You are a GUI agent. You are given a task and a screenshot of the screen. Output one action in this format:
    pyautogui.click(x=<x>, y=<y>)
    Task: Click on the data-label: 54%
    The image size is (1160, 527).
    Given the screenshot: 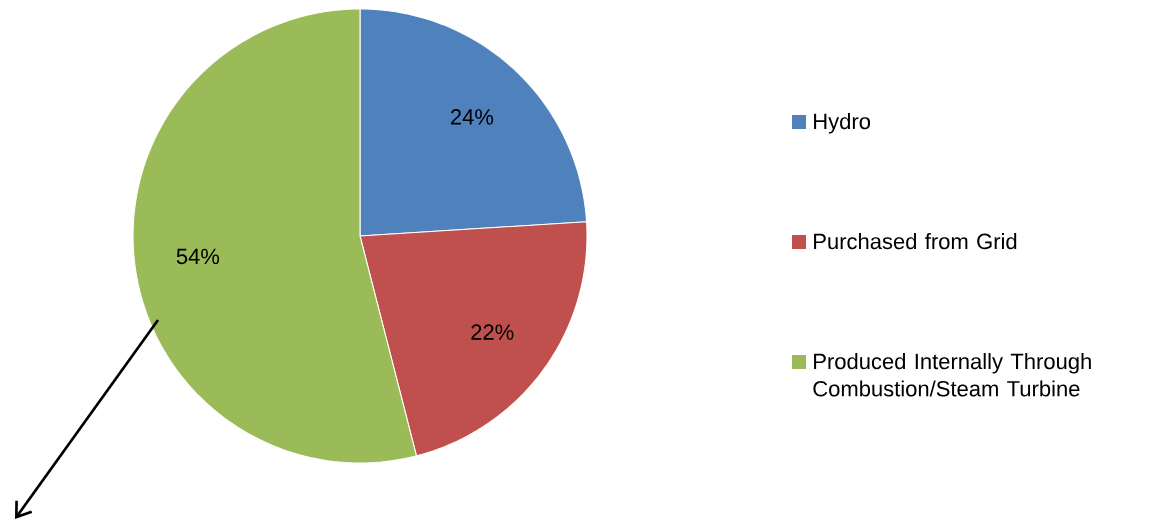 What is the action you would take?
    pyautogui.click(x=198, y=256)
    